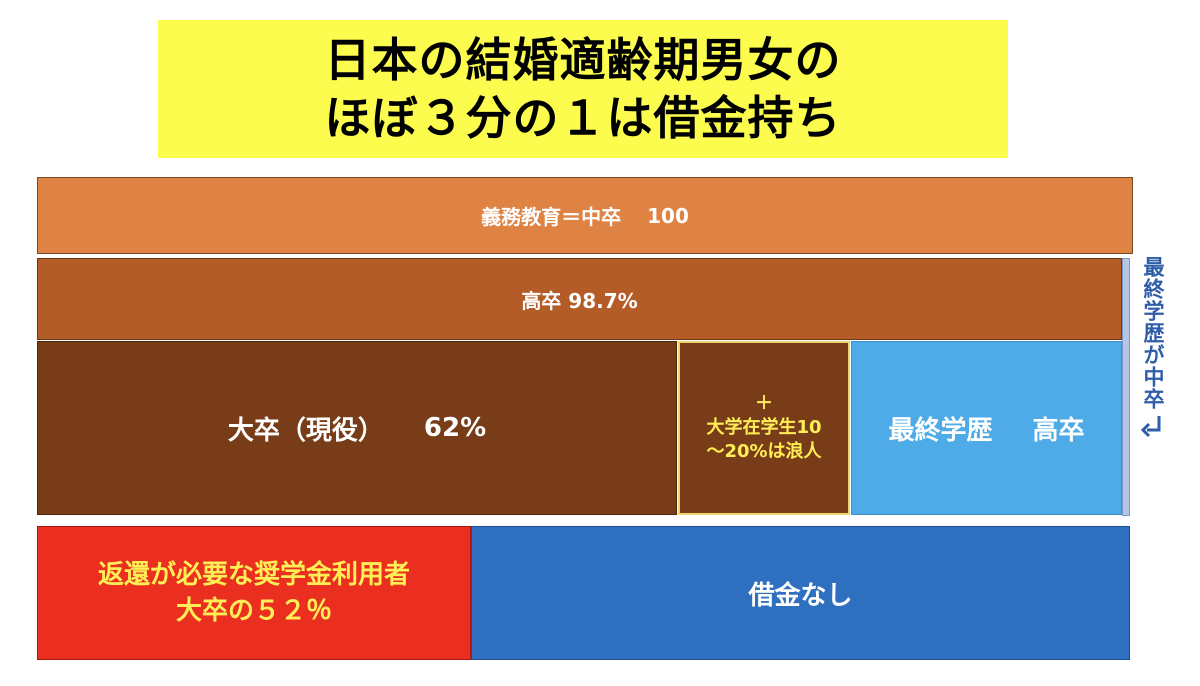  What do you see at coordinates (764, 403) in the screenshot?
I see `plus-sign: ＋` at bounding box center [764, 403].